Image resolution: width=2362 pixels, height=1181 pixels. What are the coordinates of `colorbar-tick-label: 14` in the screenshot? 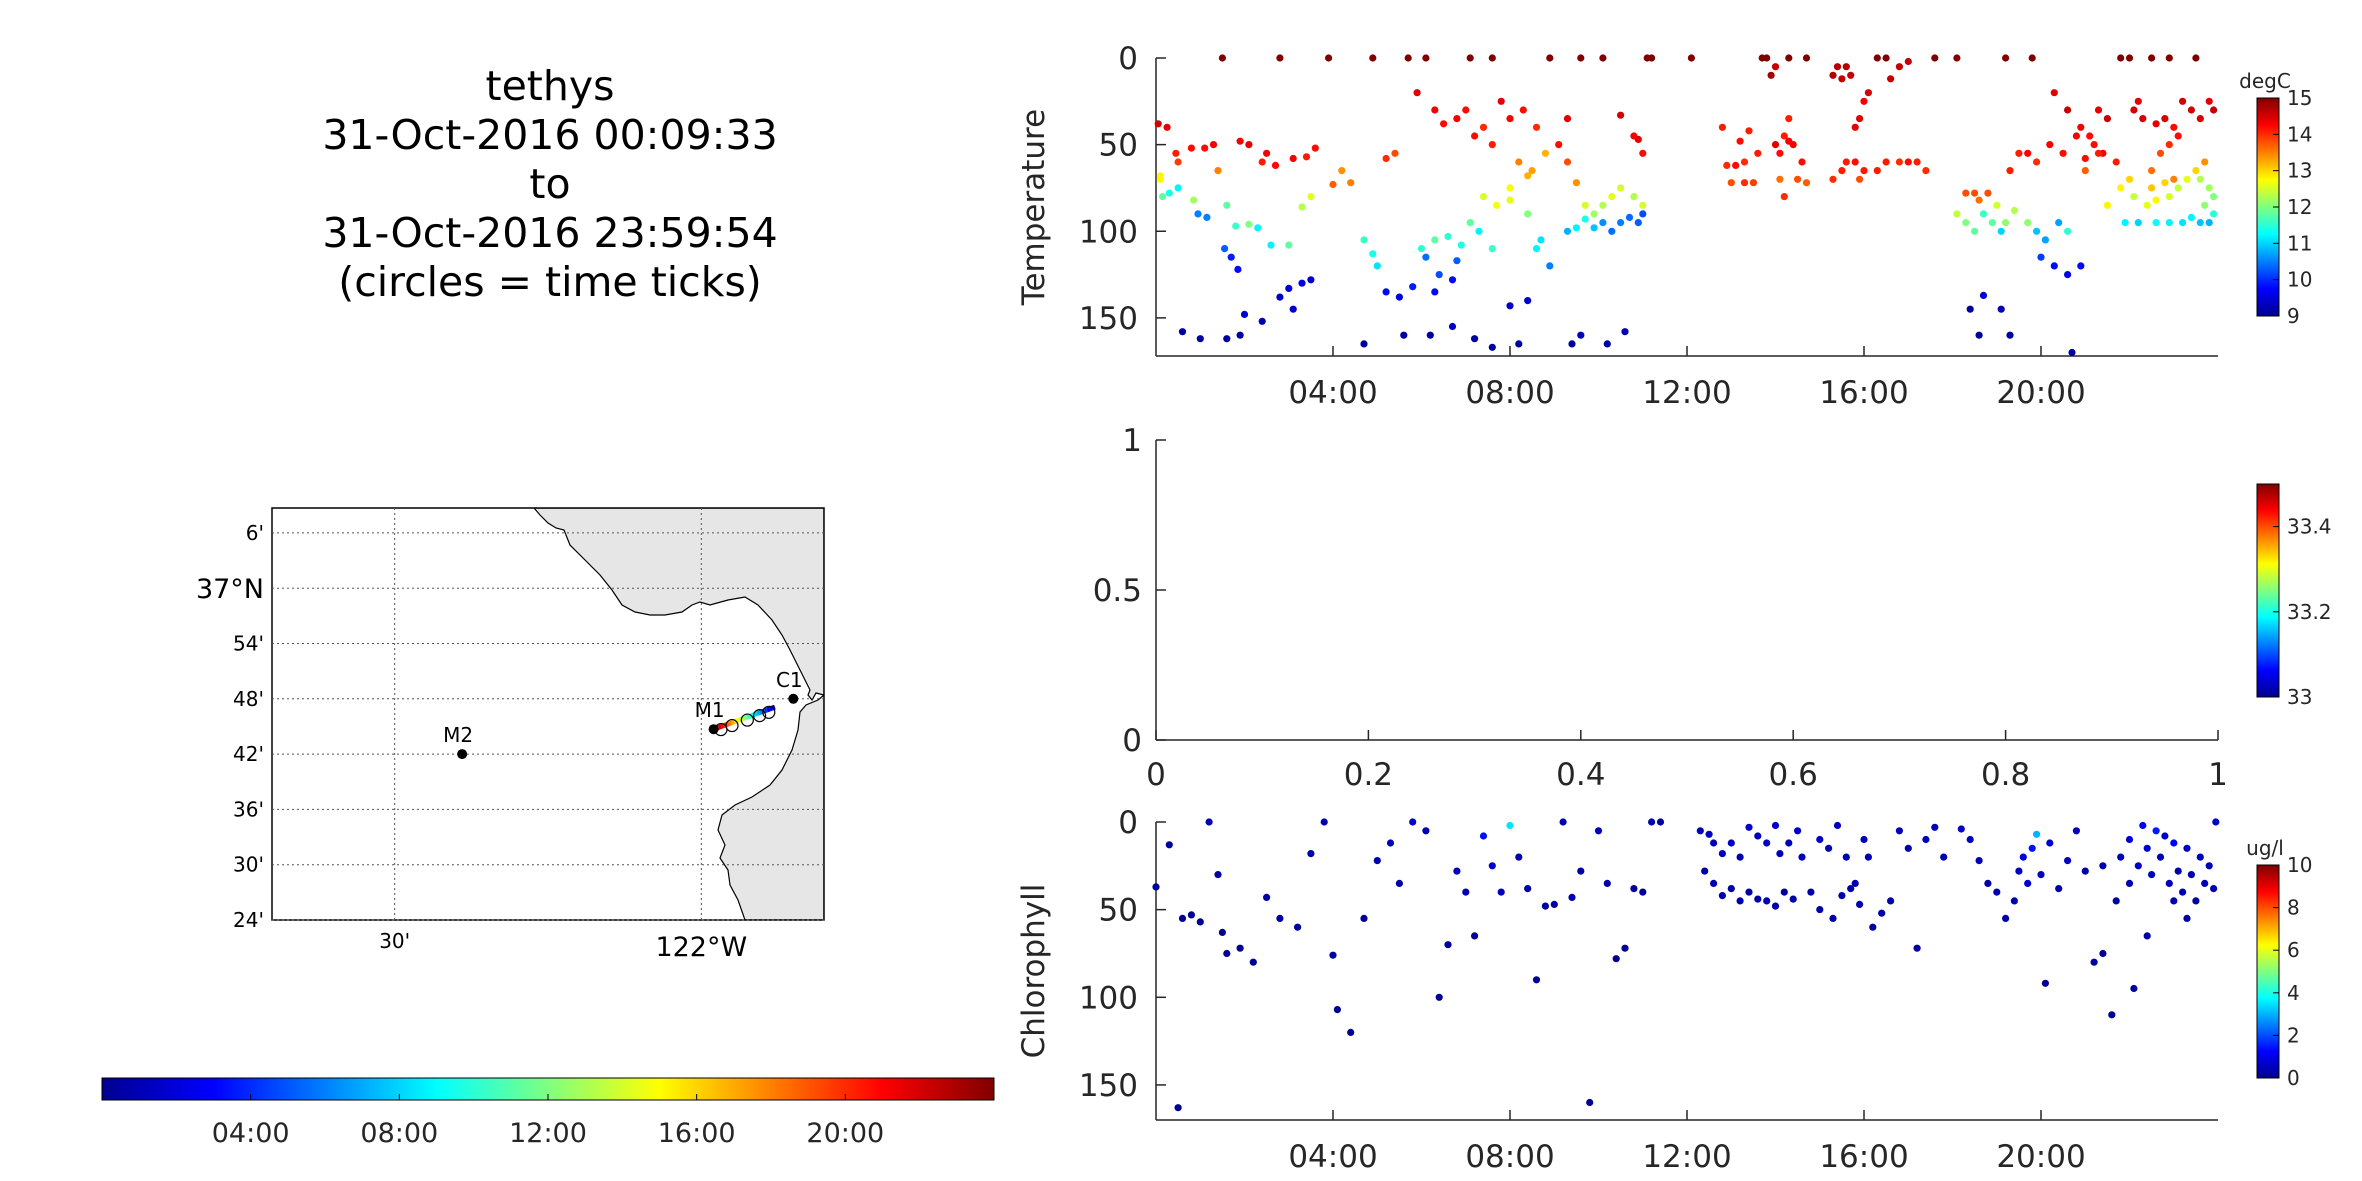 It's located at (2299, 134).